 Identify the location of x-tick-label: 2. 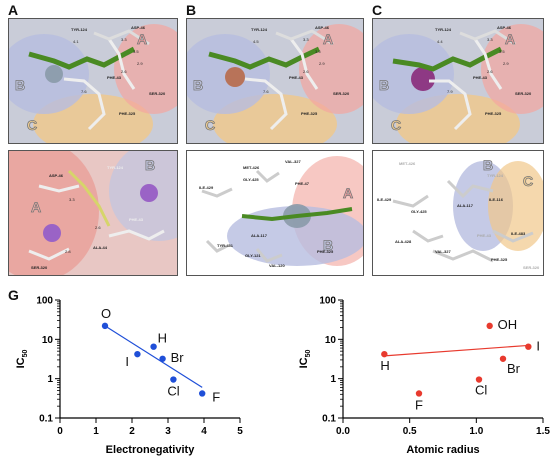
(132, 431).